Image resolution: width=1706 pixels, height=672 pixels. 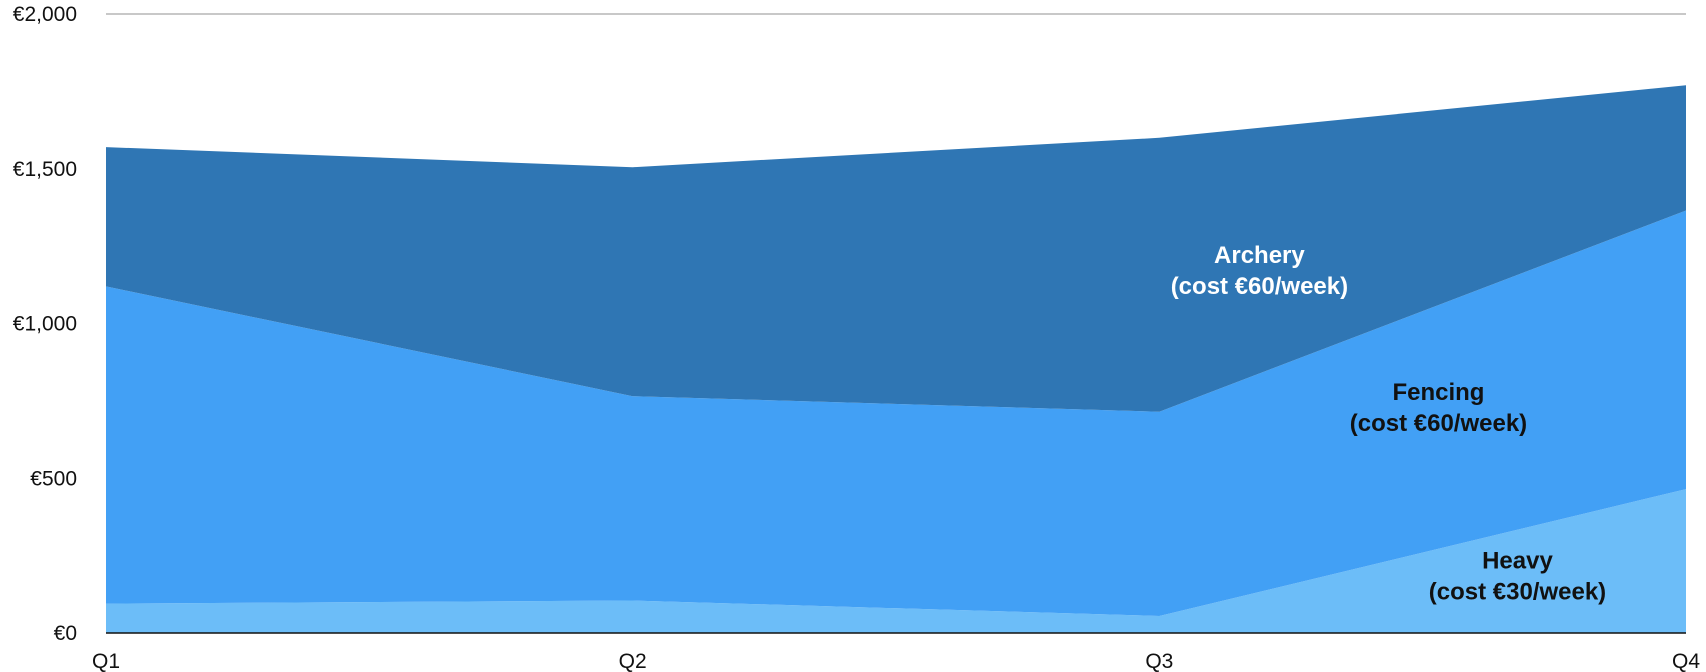 I want to click on y-tick-label: €500, so click(x=53, y=478).